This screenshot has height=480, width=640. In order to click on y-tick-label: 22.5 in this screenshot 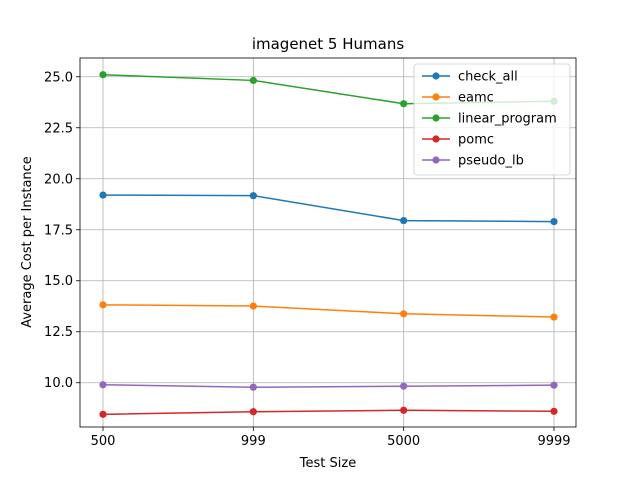, I will do `click(58, 128)`.